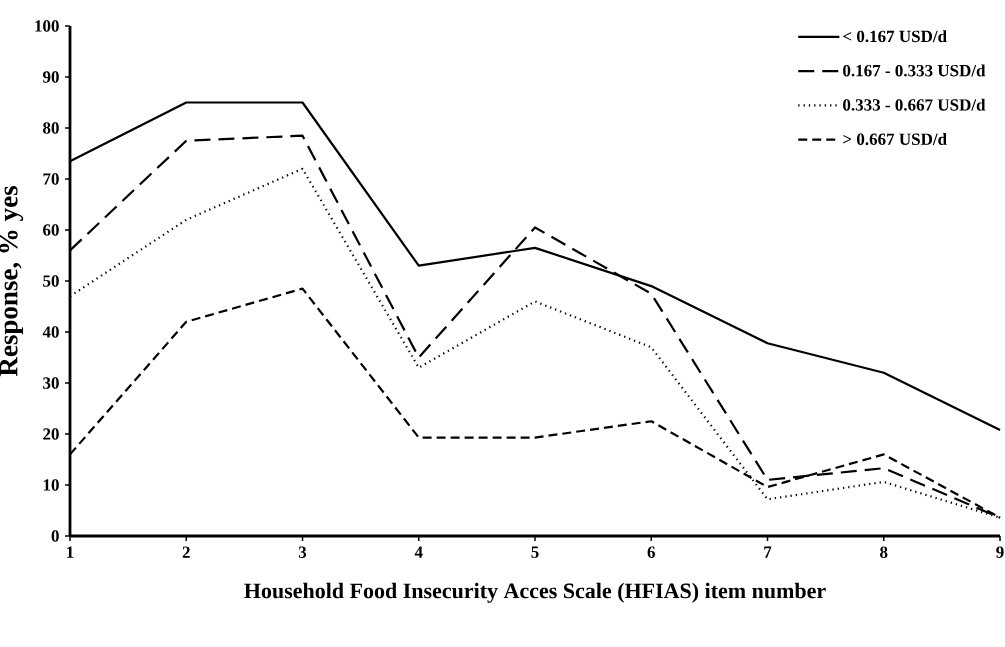 This screenshot has width=1005, height=647. I want to click on y-tick-label: 50, so click(51, 281).